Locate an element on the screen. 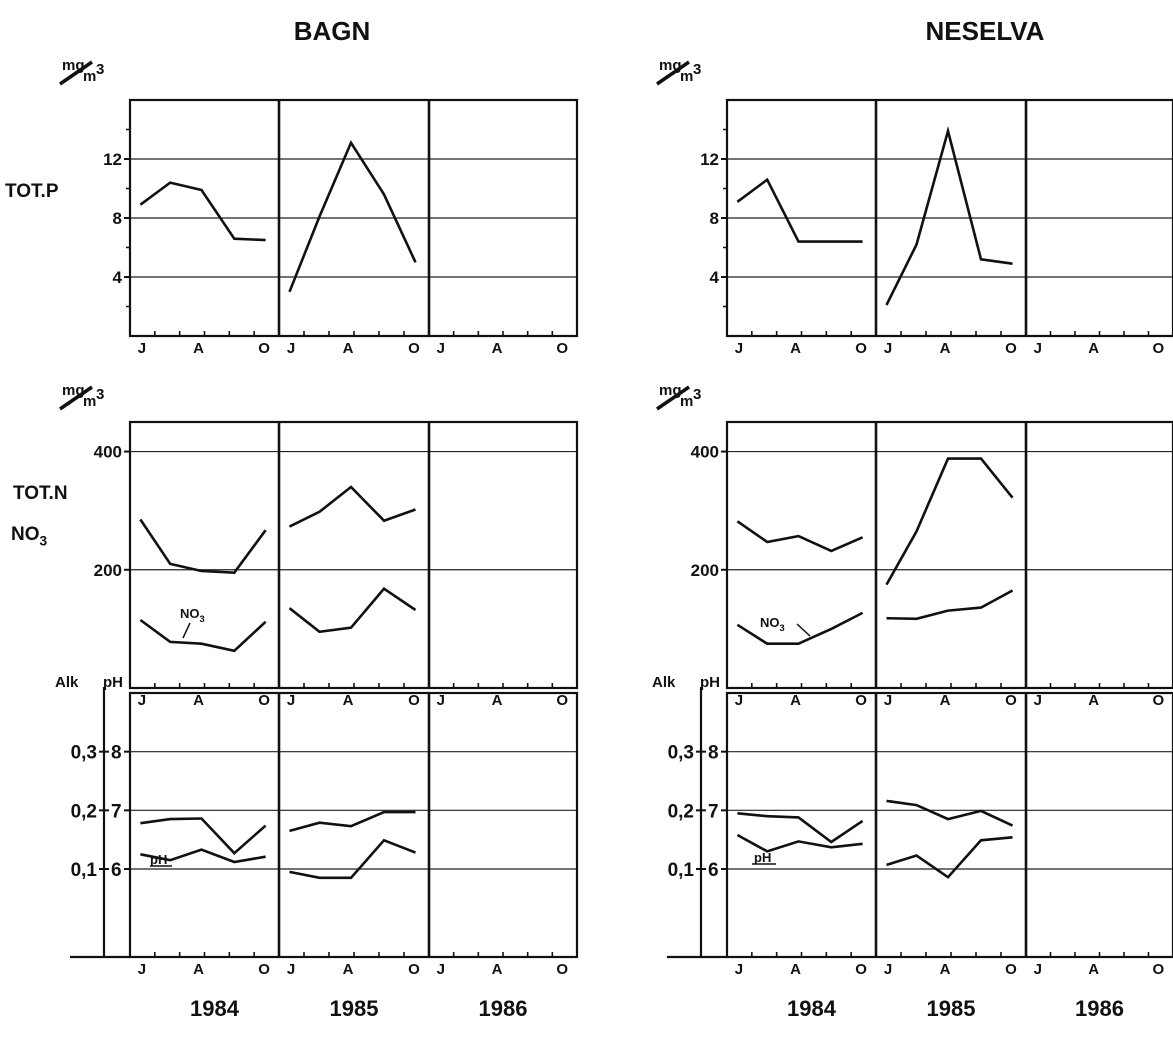 This screenshot has height=1044, width=1173. year-label: 1984 is located at coordinates (812, 1008).